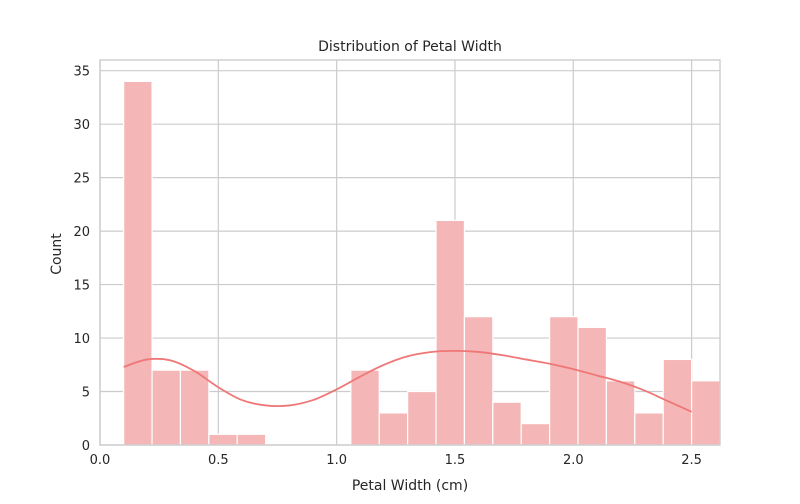 This screenshot has width=800, height=504. I want to click on y-tick-label: 35, so click(81, 72).